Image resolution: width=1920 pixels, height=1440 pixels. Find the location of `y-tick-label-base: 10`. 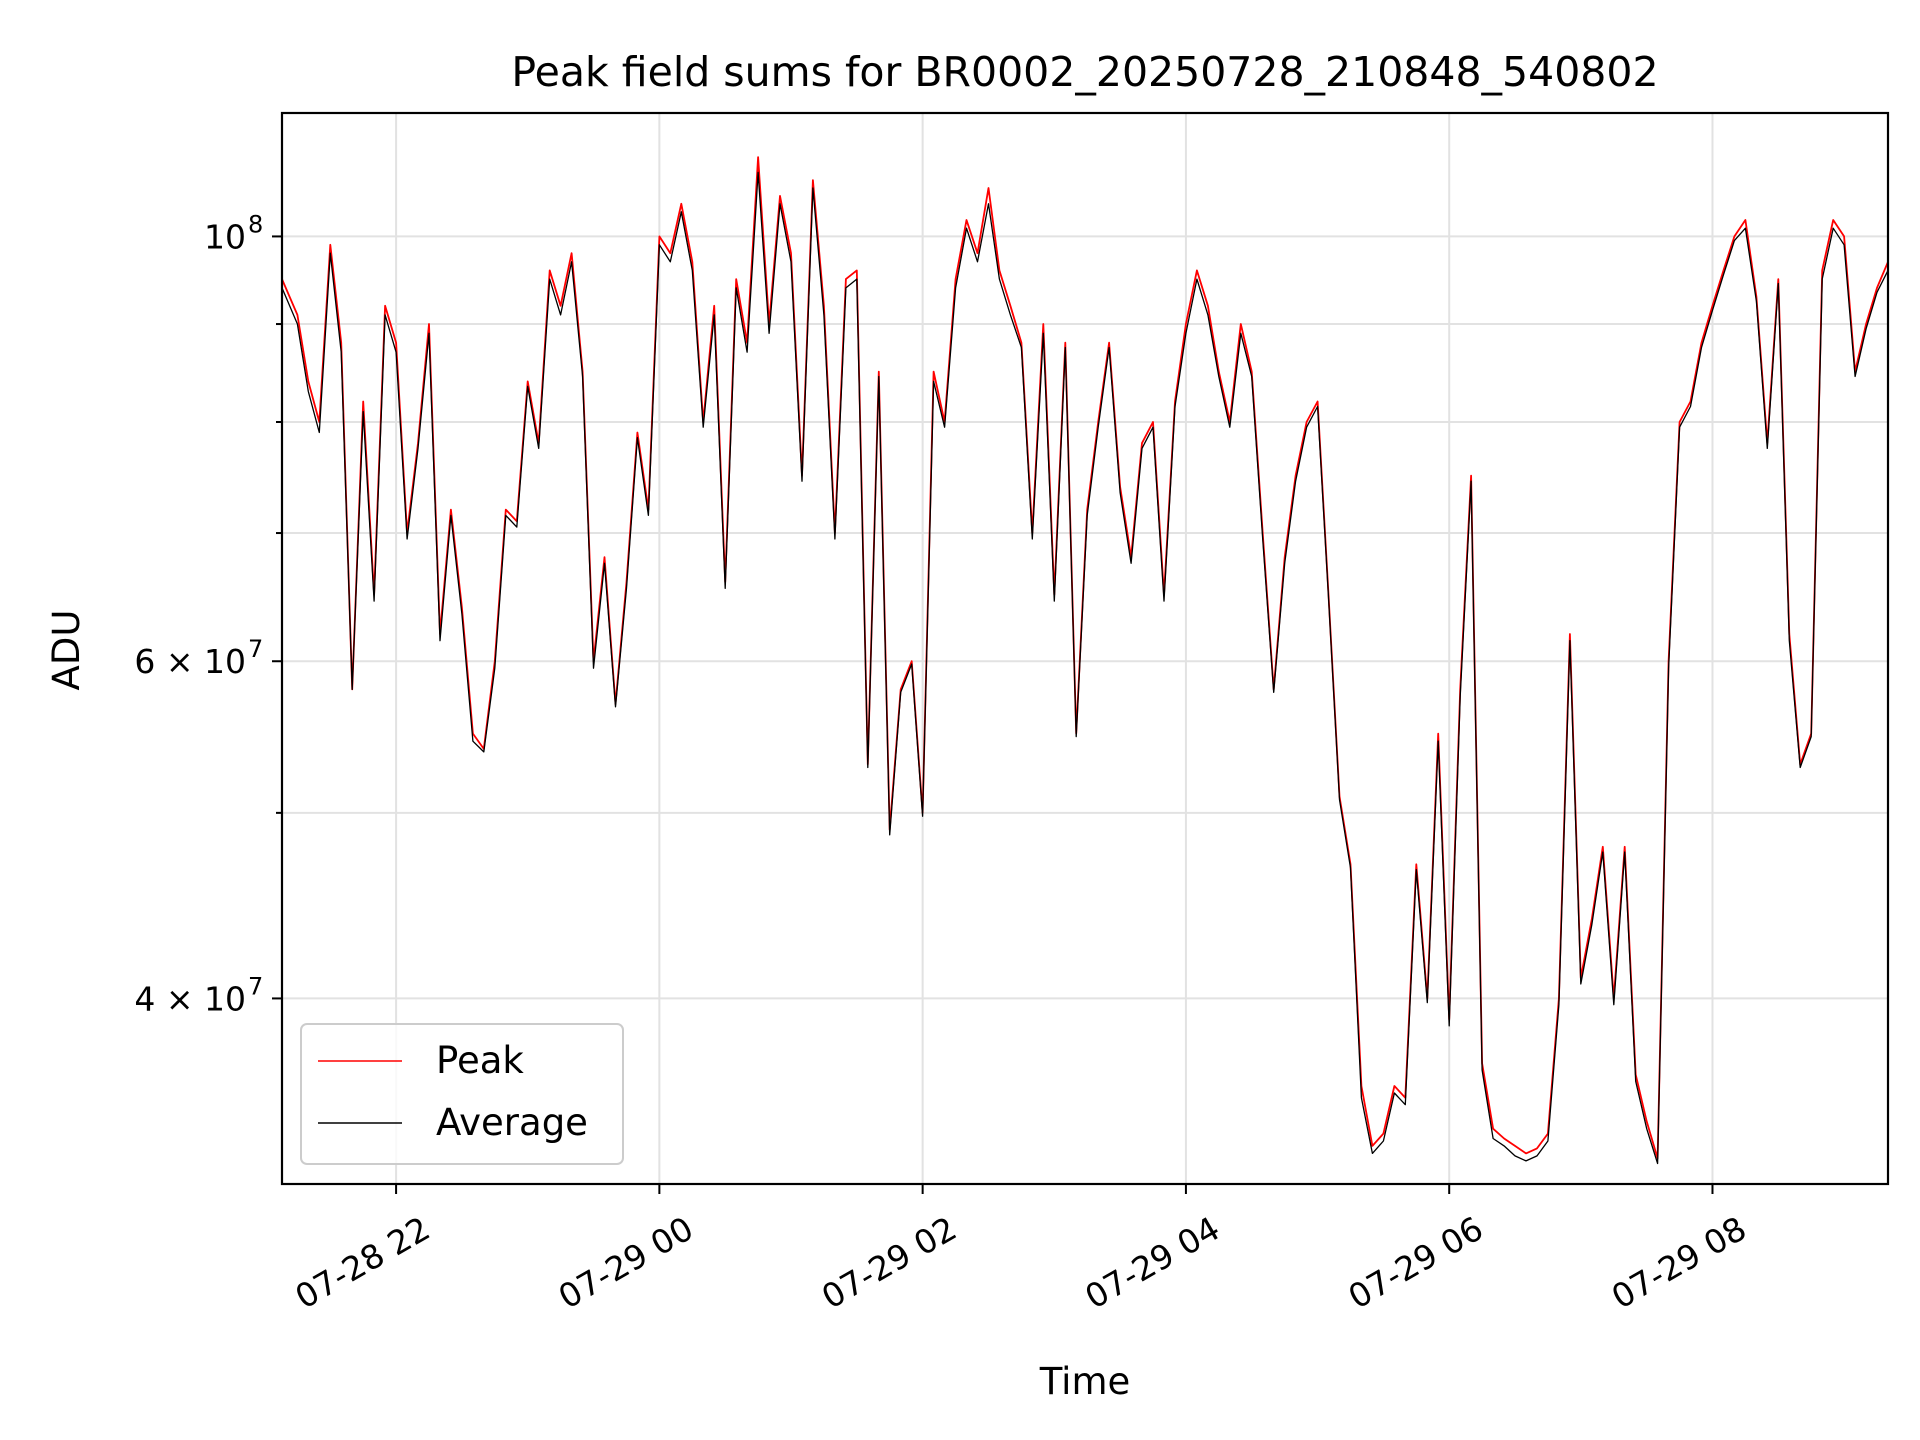

y-tick-label-base: 10 is located at coordinates (225, 236).